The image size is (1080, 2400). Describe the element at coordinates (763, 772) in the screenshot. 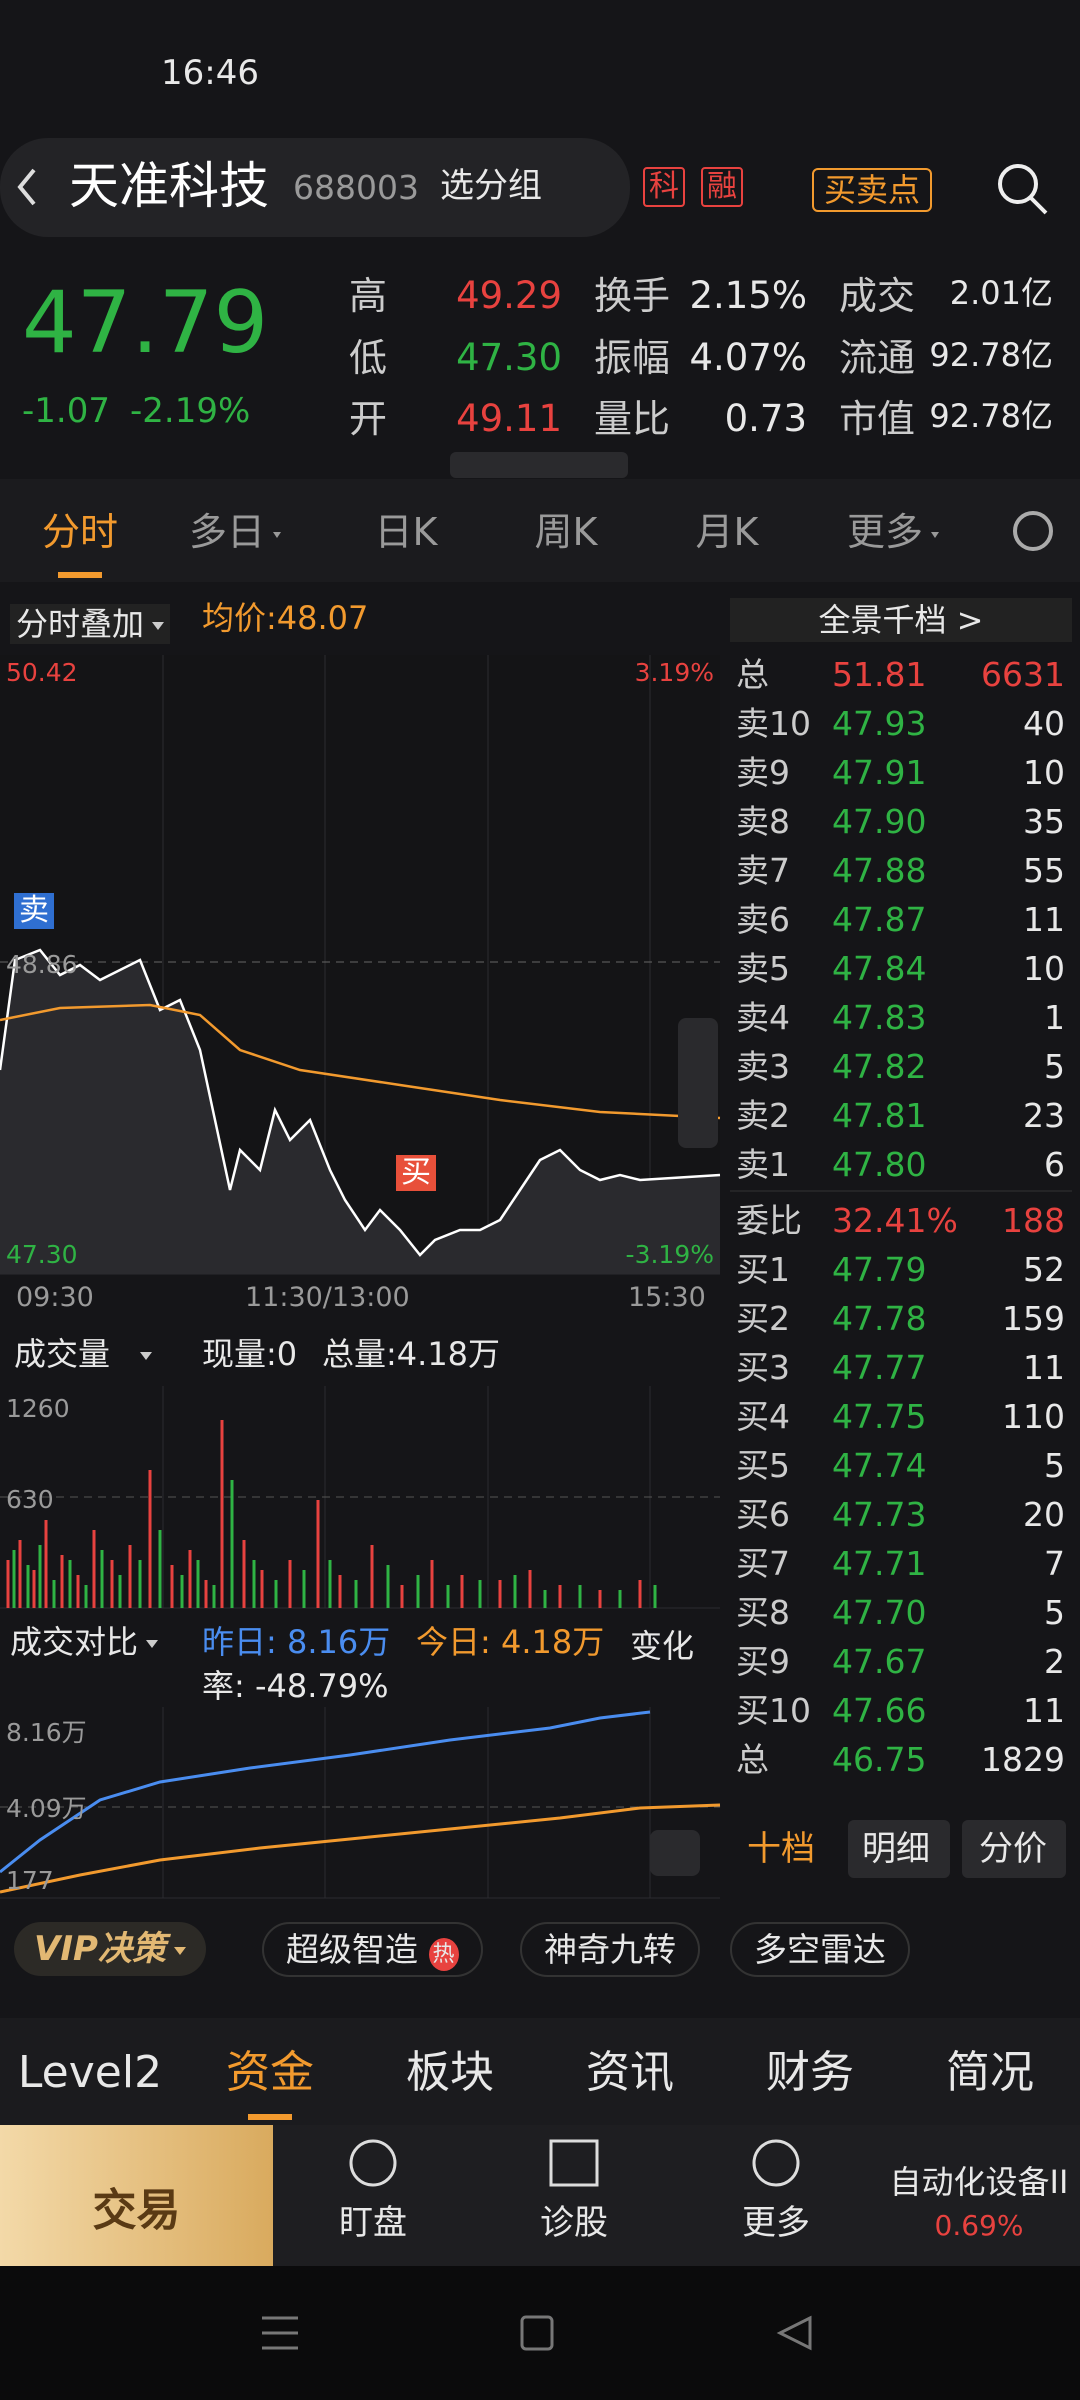

I see `book-level: 卖9` at that location.